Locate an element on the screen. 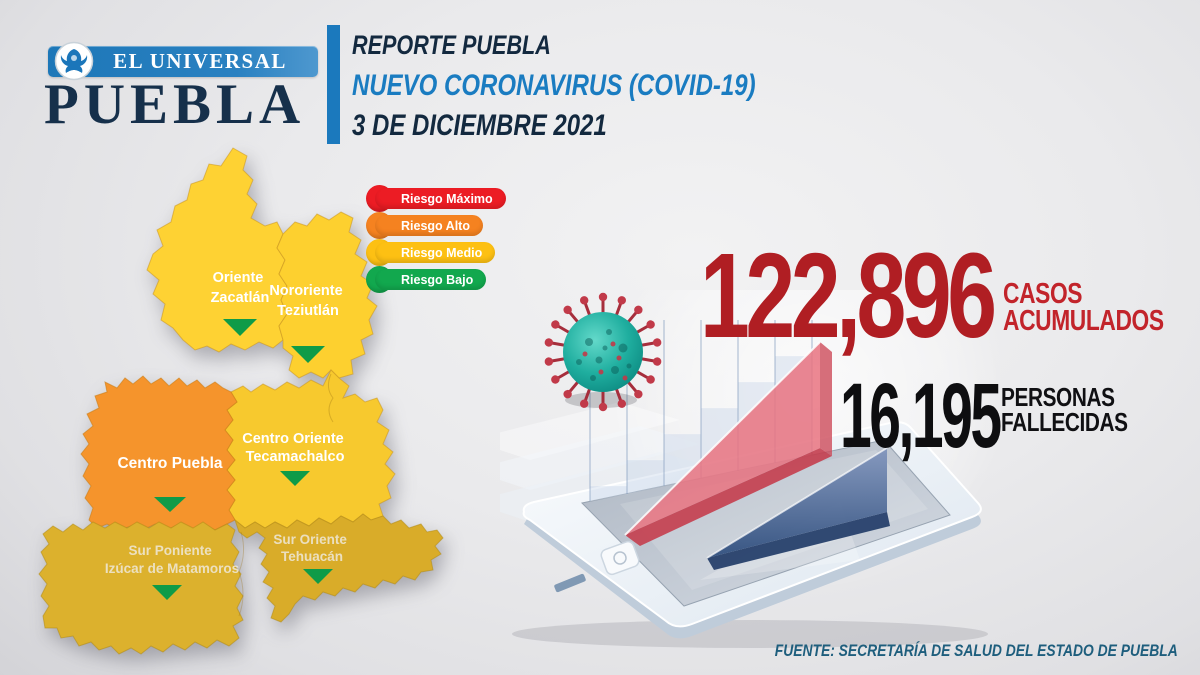 This screenshot has height=675, width=1200. legend-item-bajo: Riesgo Bajo is located at coordinates (436, 279).